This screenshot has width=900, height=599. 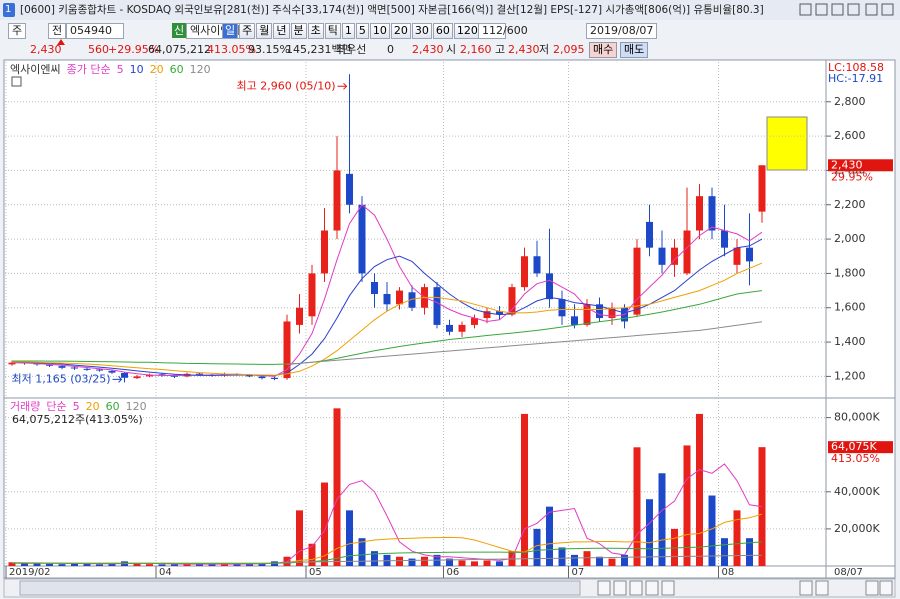 What do you see at coordinates (492, 31) in the screenshot?
I see `count-input: 112` at bounding box center [492, 31].